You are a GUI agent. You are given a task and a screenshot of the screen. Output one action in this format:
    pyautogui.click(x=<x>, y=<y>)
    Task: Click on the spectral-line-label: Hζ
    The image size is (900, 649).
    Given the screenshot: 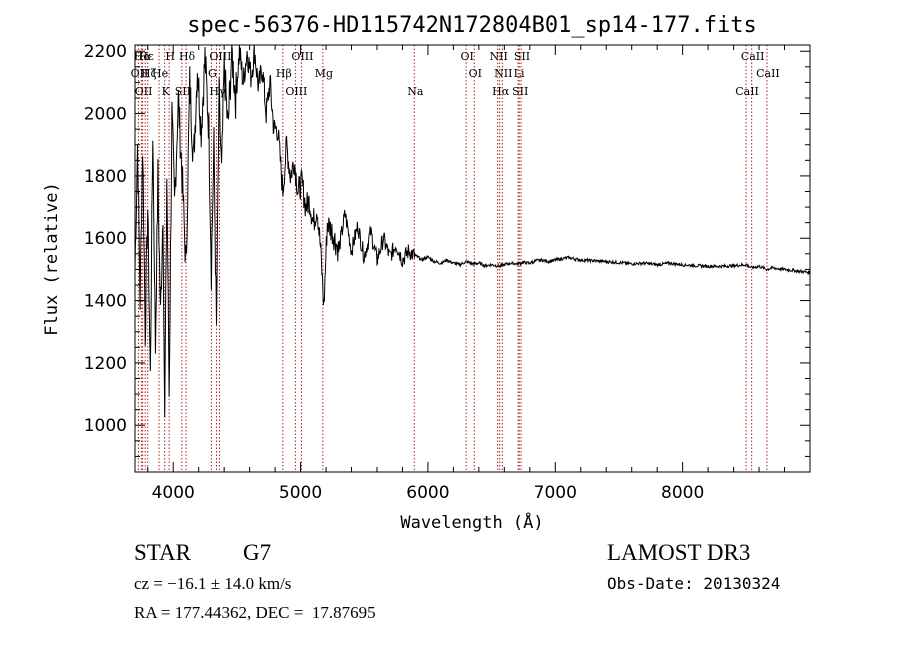 What is the action you would take?
    pyautogui.click(x=149, y=73)
    